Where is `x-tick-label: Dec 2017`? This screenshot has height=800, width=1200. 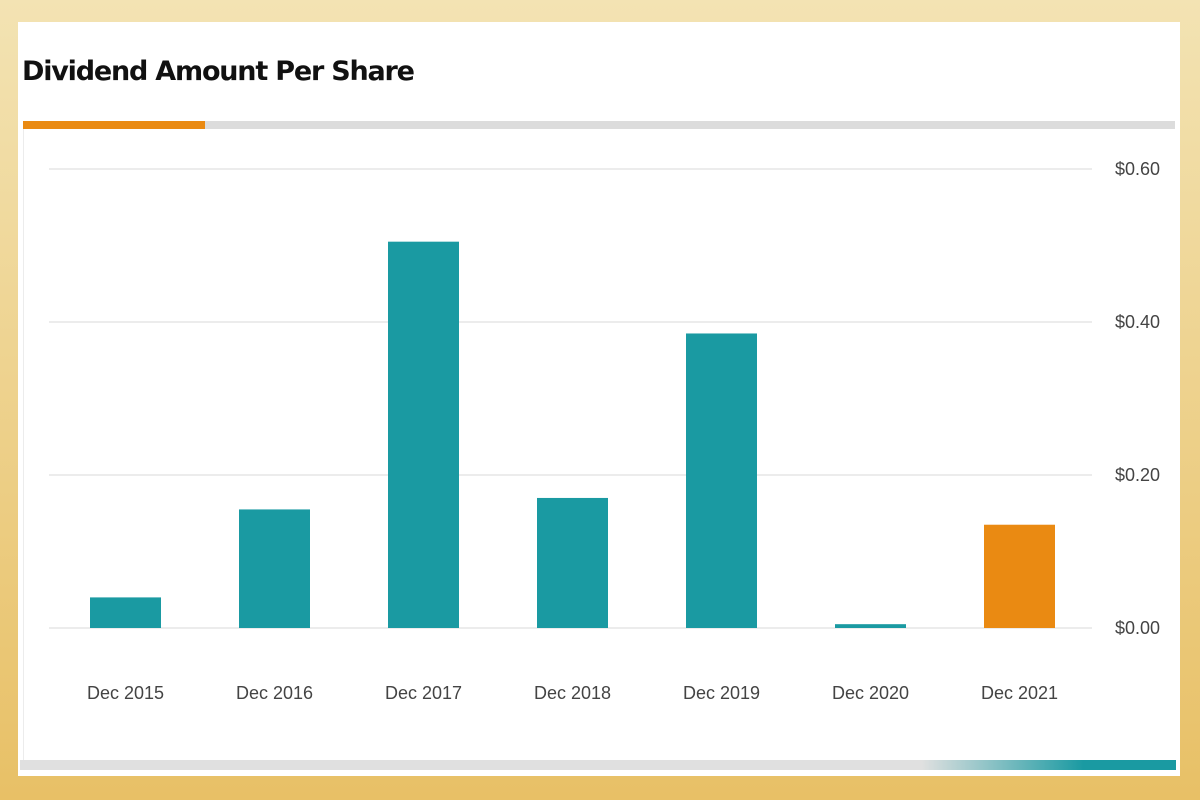
x-tick-label: Dec 2017 is located at coordinates (423, 693).